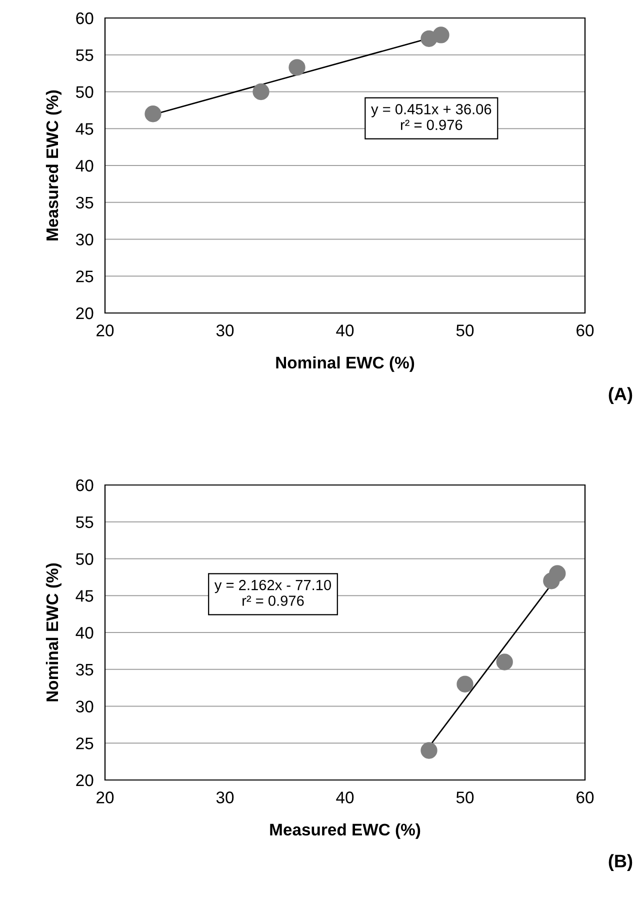  What do you see at coordinates (273, 593) in the screenshot?
I see `annotation: y = 2.162x - 77.10 r² = 0.976` at bounding box center [273, 593].